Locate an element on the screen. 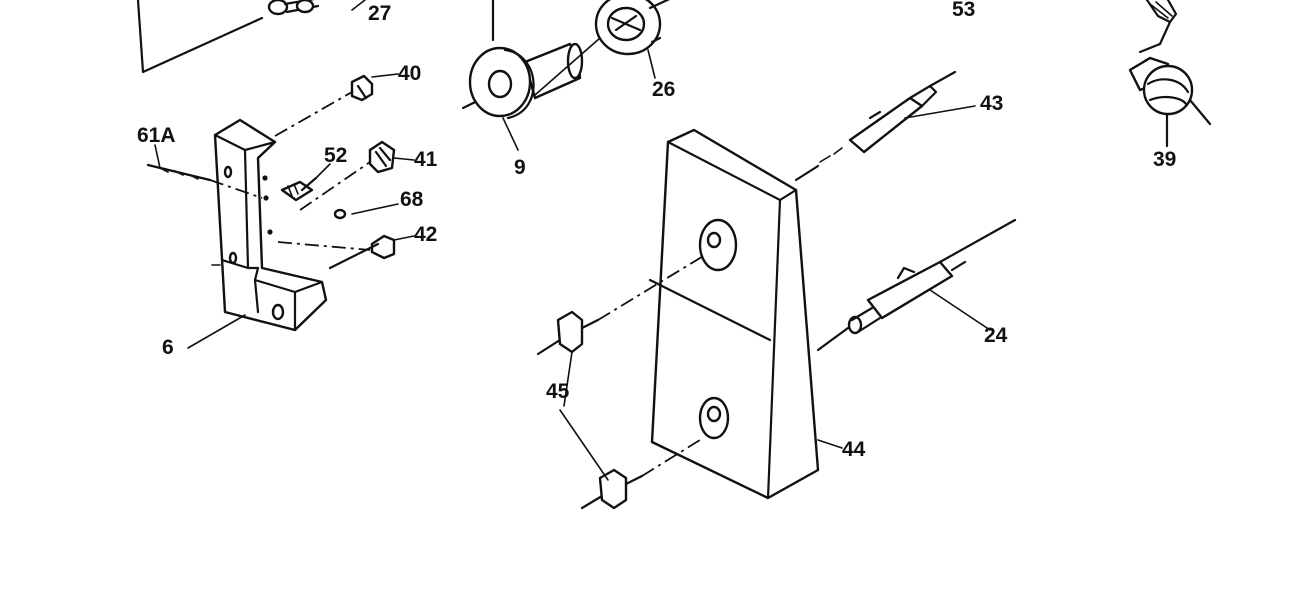  callout-53: 53 is located at coordinates (963, 10).